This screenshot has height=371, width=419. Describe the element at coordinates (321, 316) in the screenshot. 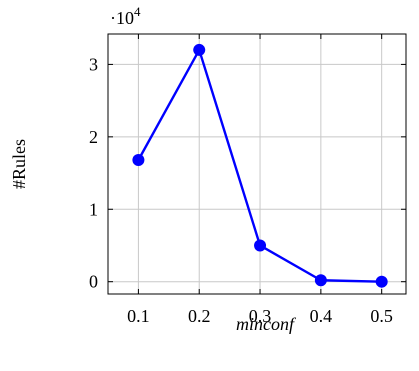

I see `x-tick-label-3: 0.4` at that location.